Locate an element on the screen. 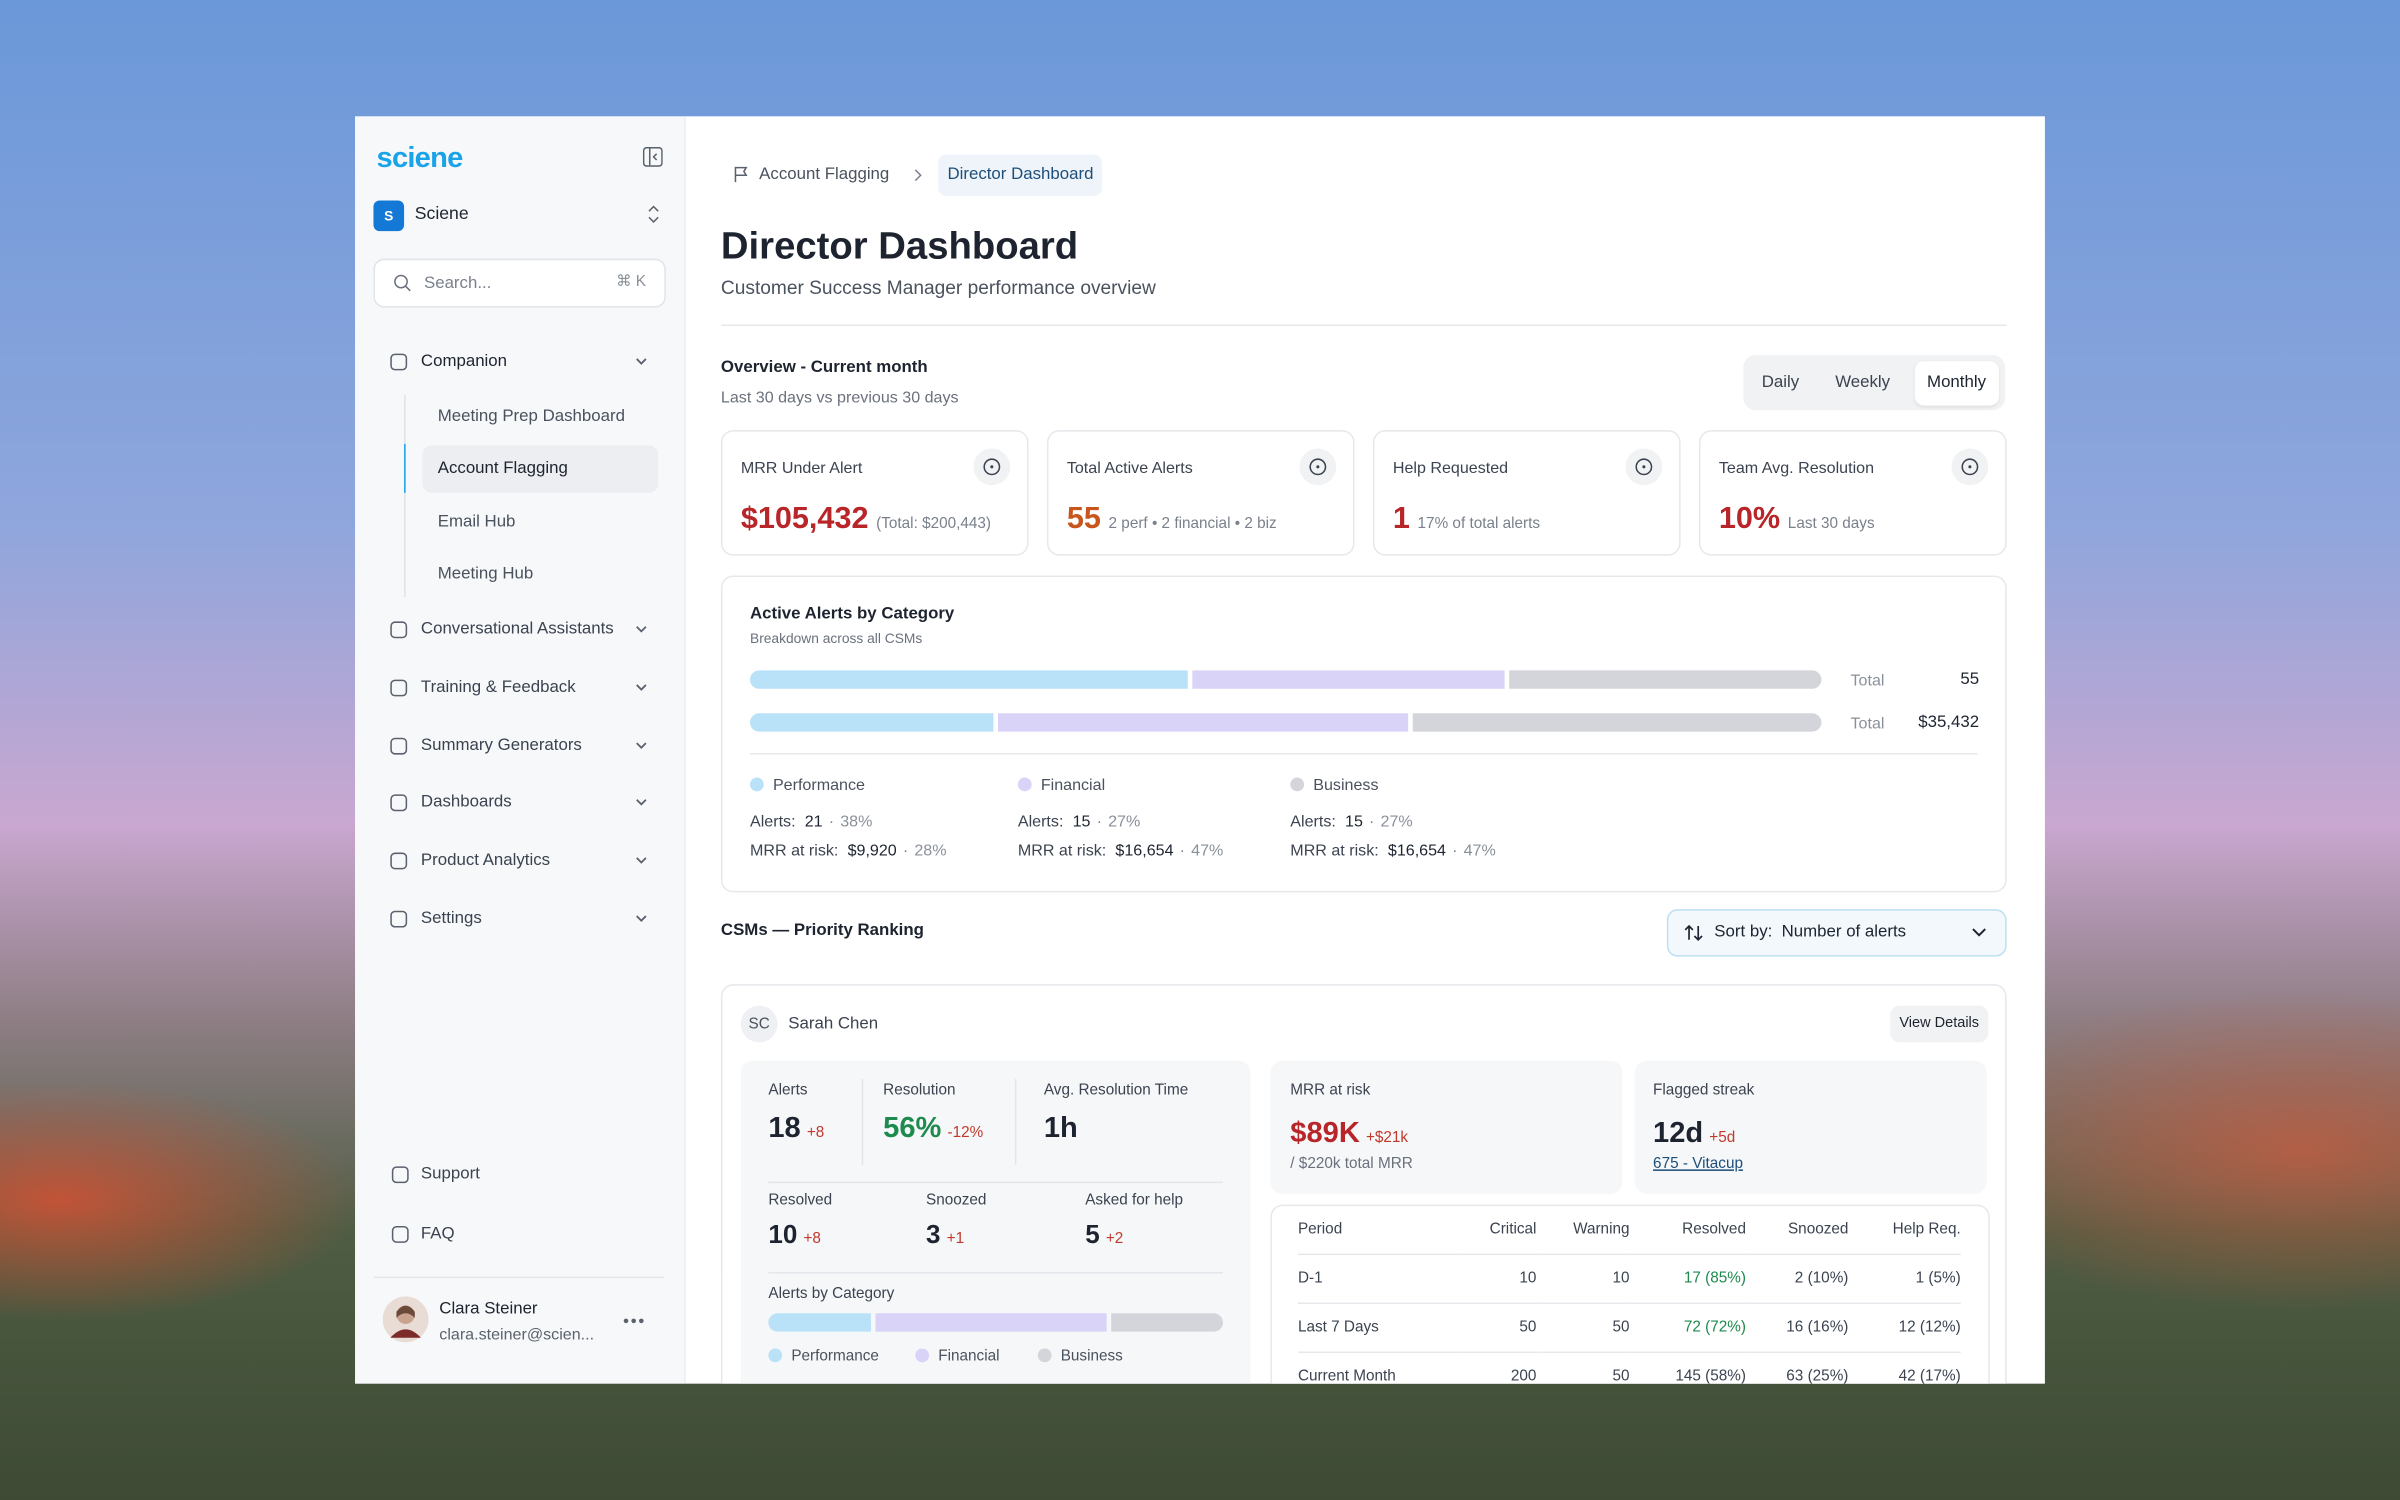 This screenshot has height=1500, width=2400. column-header: Period is located at coordinates (1320, 1230).